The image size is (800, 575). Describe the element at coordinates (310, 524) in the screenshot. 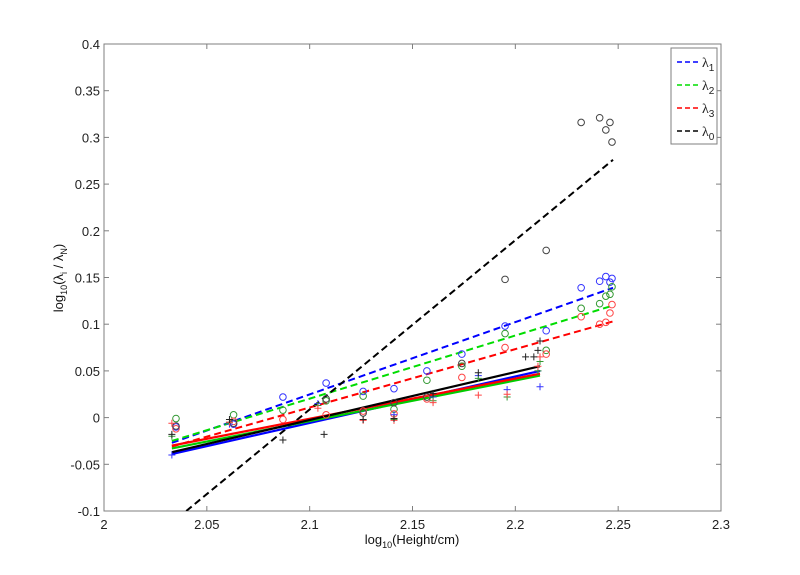

I see `x-tick-label: 2.1` at that location.